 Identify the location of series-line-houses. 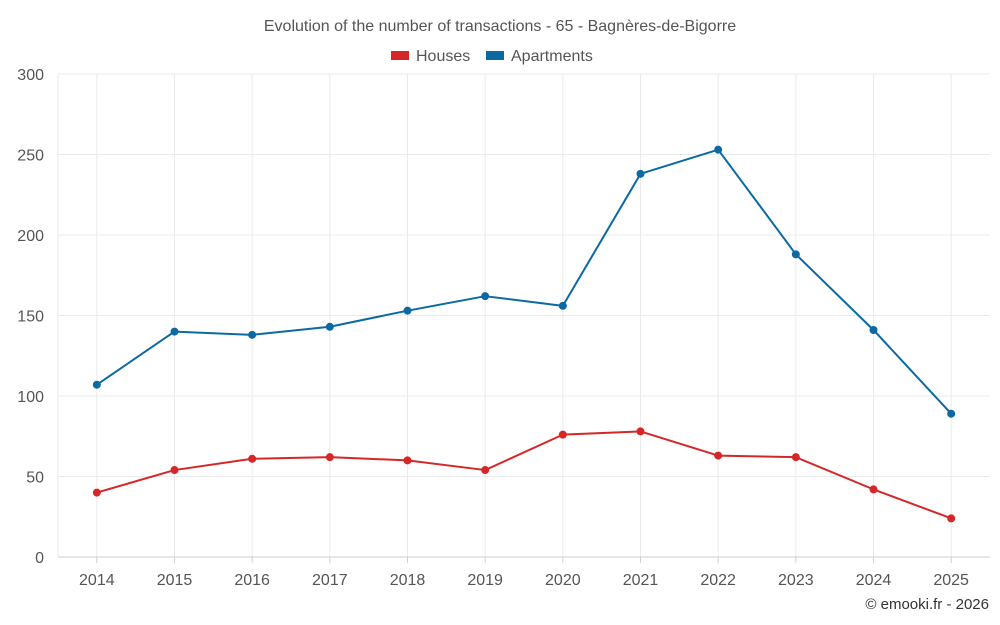
(524, 475).